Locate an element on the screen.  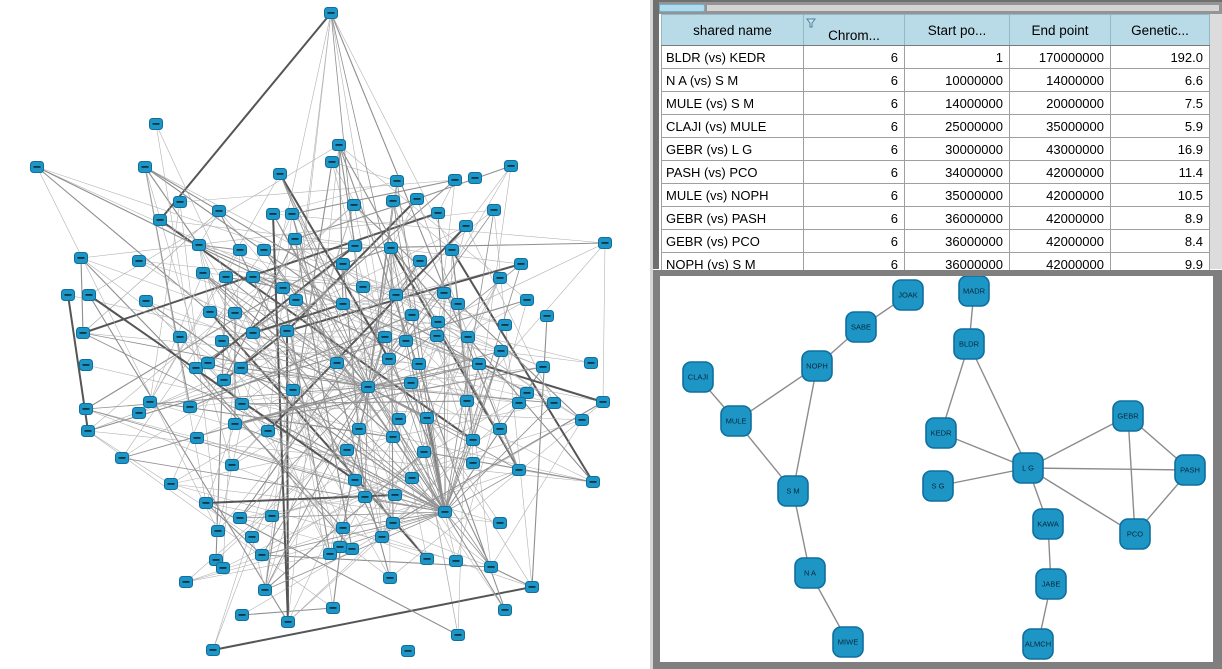
table-cell: MULE (vs) NOPH is located at coordinates (732, 195).